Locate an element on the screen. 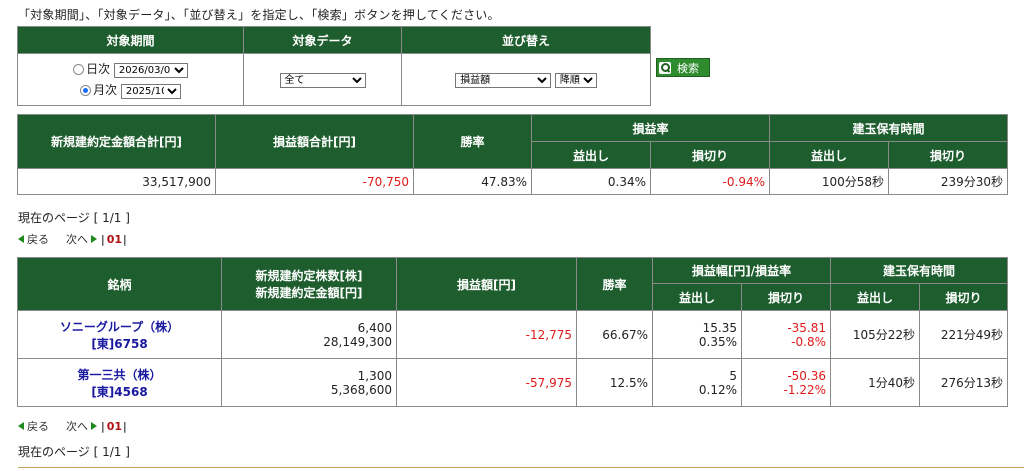  sort-select: 損益額 is located at coordinates (503, 80).